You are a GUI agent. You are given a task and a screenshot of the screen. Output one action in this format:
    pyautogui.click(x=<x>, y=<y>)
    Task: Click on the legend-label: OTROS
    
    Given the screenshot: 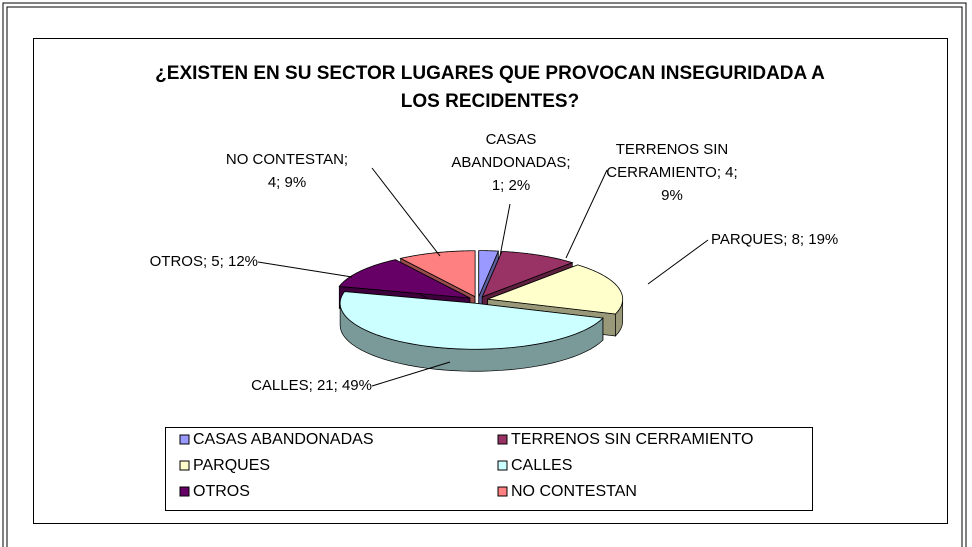 What is the action you would take?
    pyautogui.click(x=221, y=491)
    